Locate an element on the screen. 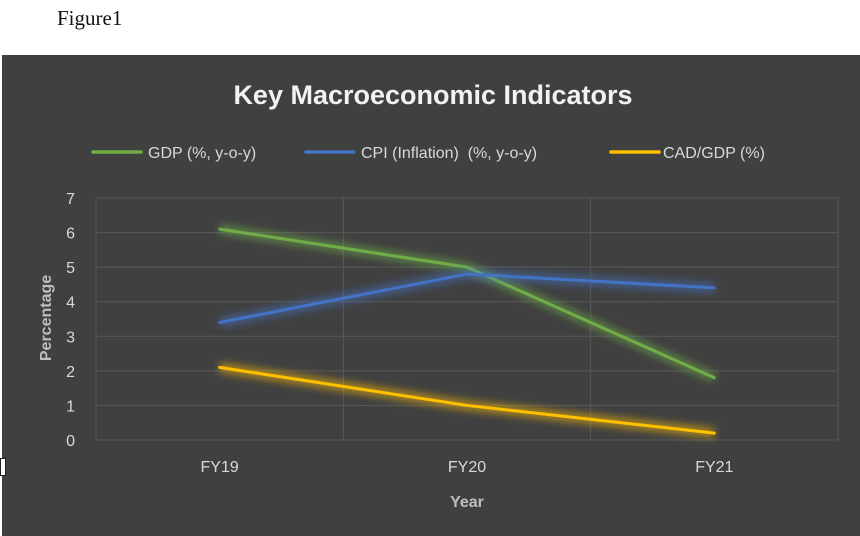  x-tick-label: FY21 is located at coordinates (714, 467).